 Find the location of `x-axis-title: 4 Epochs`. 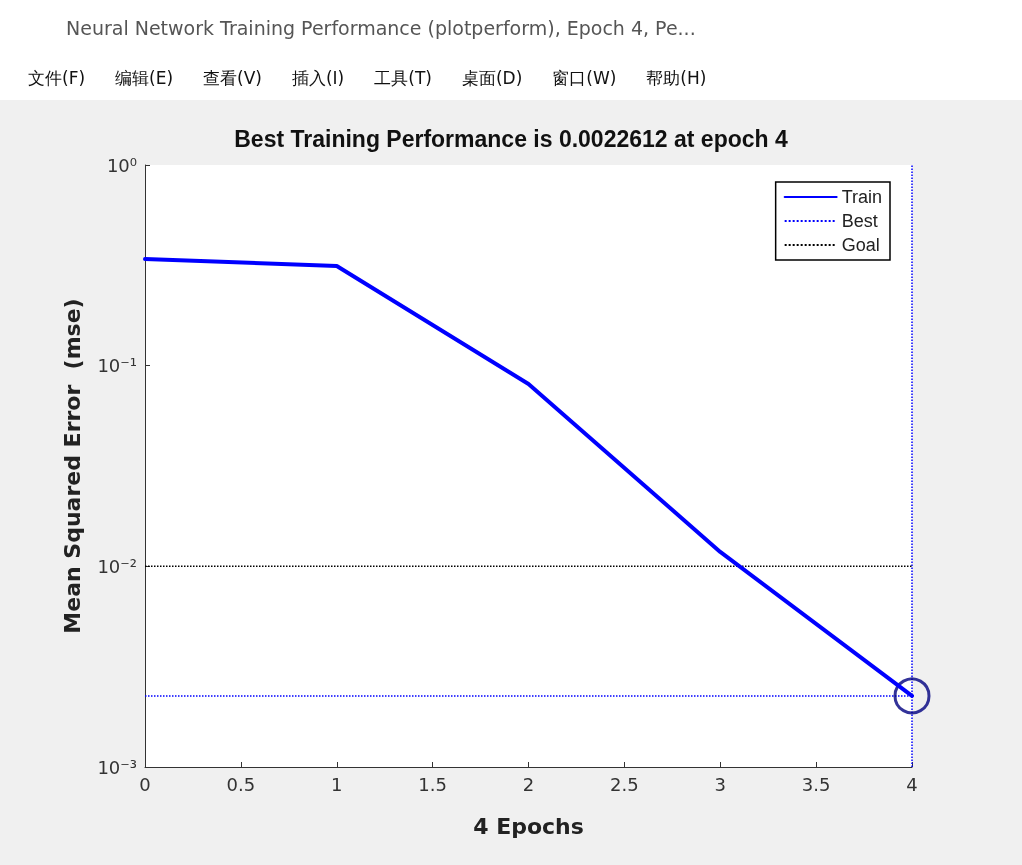

x-axis-title: 4 Epochs is located at coordinates (528, 826).